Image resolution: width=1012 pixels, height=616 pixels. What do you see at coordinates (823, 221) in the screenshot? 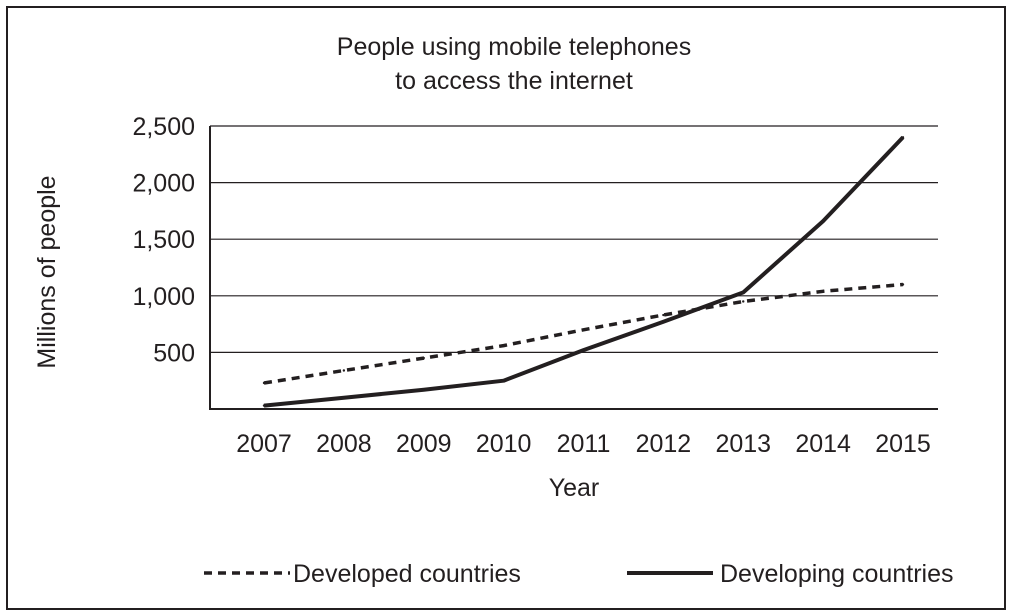
I see `point-developing-countries-2014` at bounding box center [823, 221].